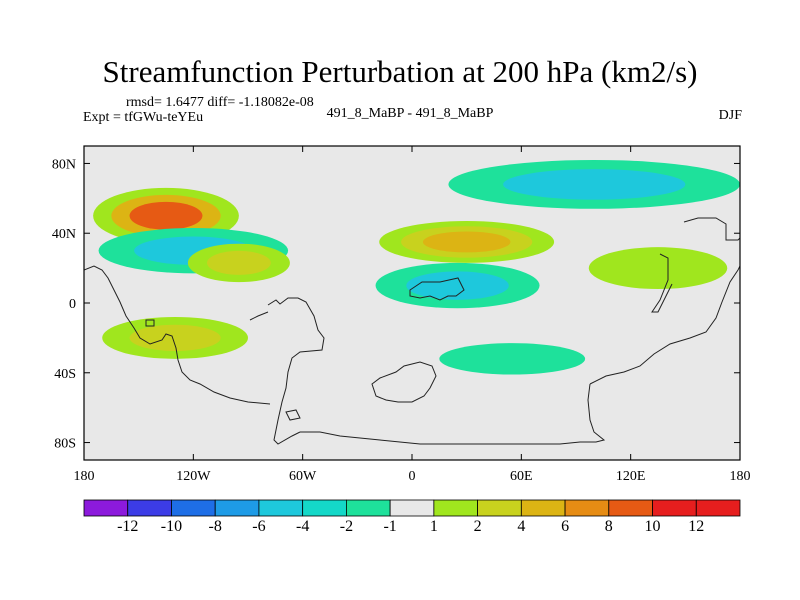 The height and width of the screenshot is (600, 800). What do you see at coordinates (150, 323) in the screenshot?
I see `island-coastline` at bounding box center [150, 323].